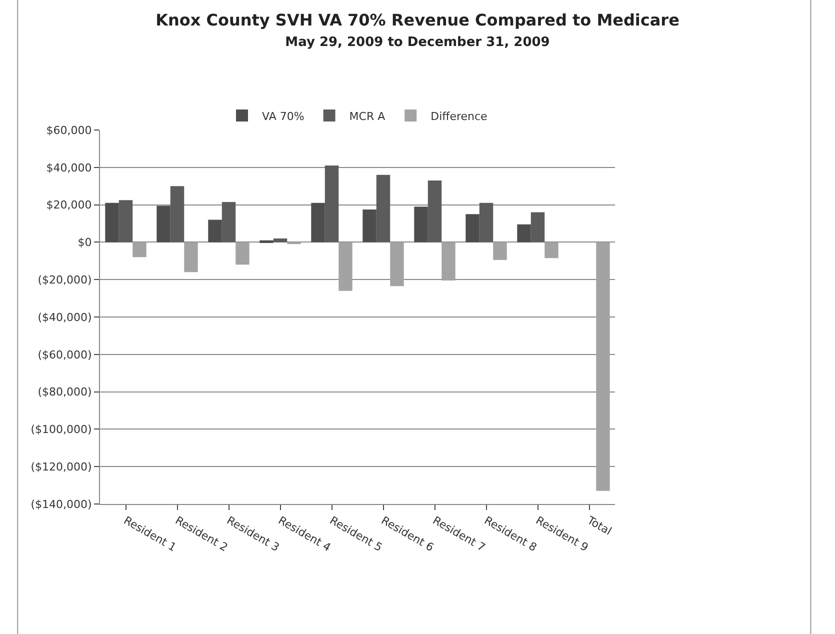  I want to click on y-tick-label: ($20,000), so click(65, 279).